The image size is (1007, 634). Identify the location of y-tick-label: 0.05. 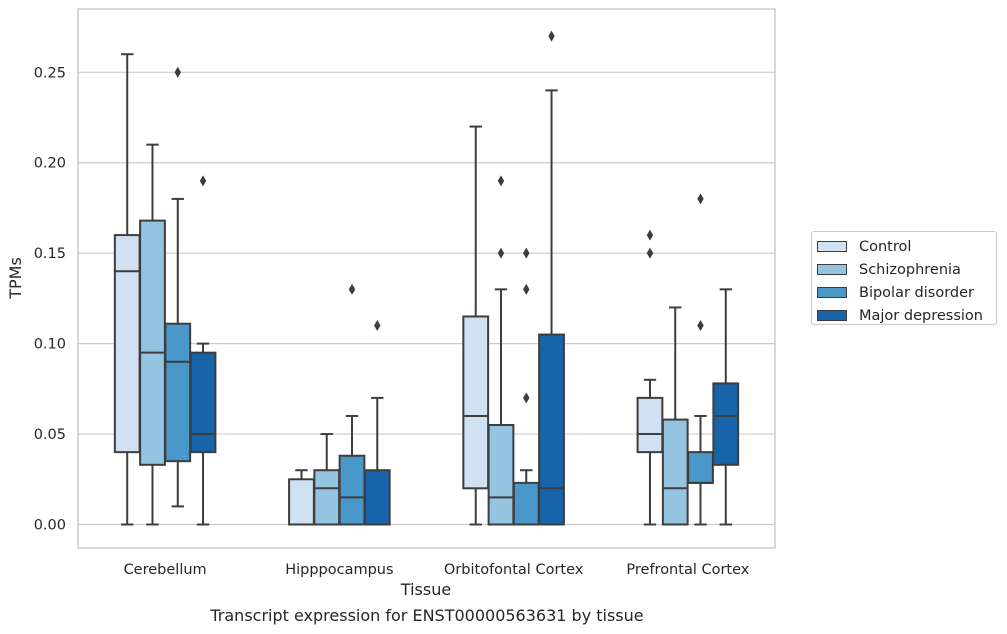
(50, 435).